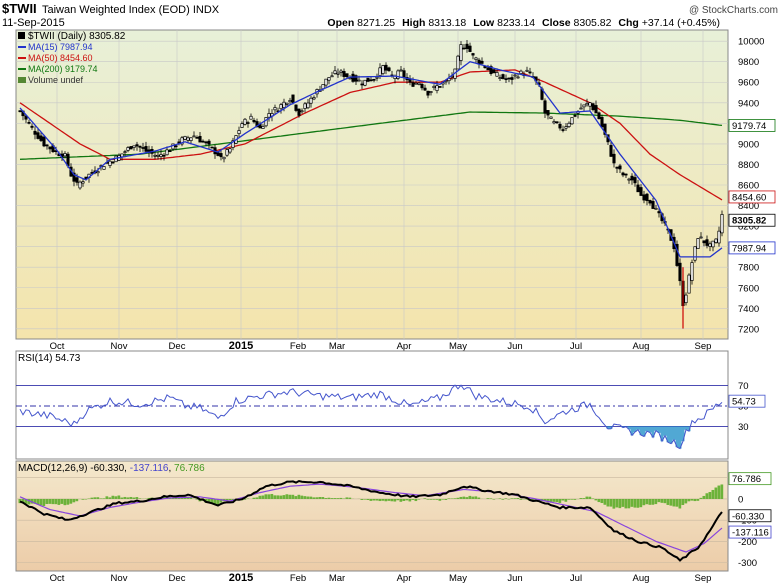 The image size is (780, 586). Describe the element at coordinates (19, 8) in the screenshot. I see `symbol-title: $TWII` at that location.